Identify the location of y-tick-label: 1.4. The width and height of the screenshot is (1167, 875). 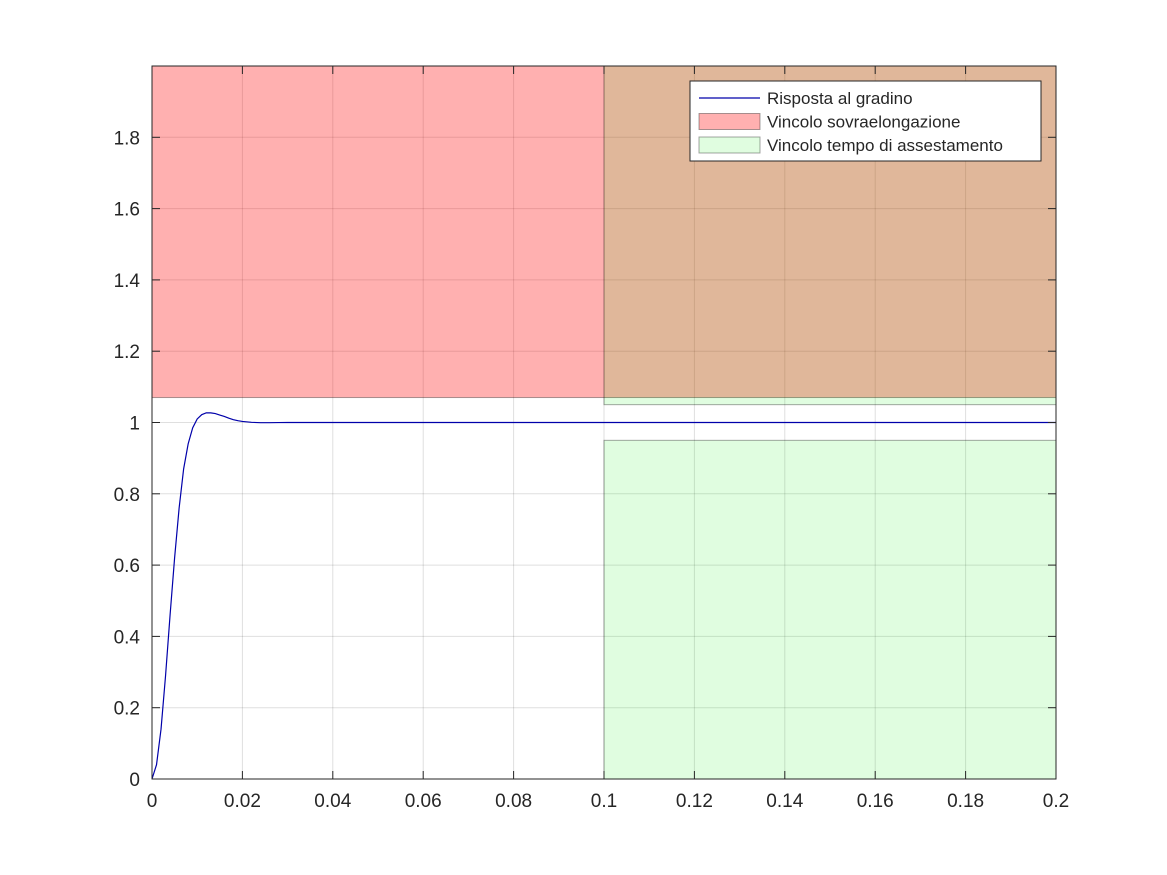
(127, 281).